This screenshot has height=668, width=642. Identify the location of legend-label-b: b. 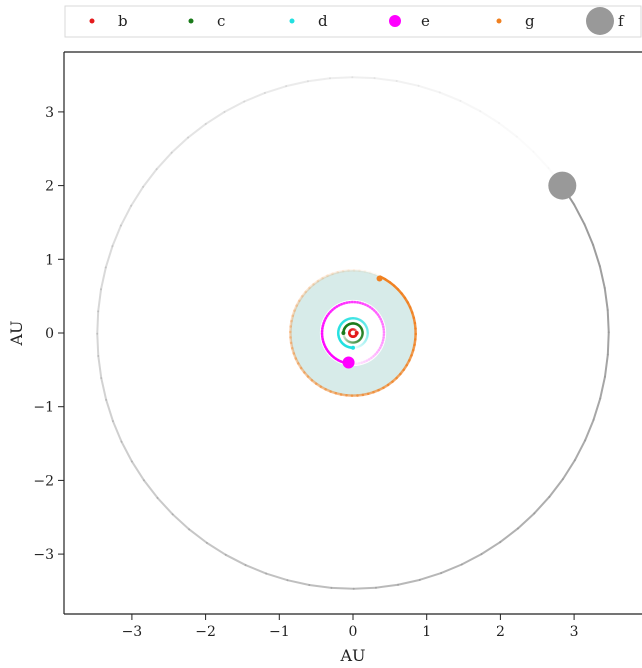
(123, 21).